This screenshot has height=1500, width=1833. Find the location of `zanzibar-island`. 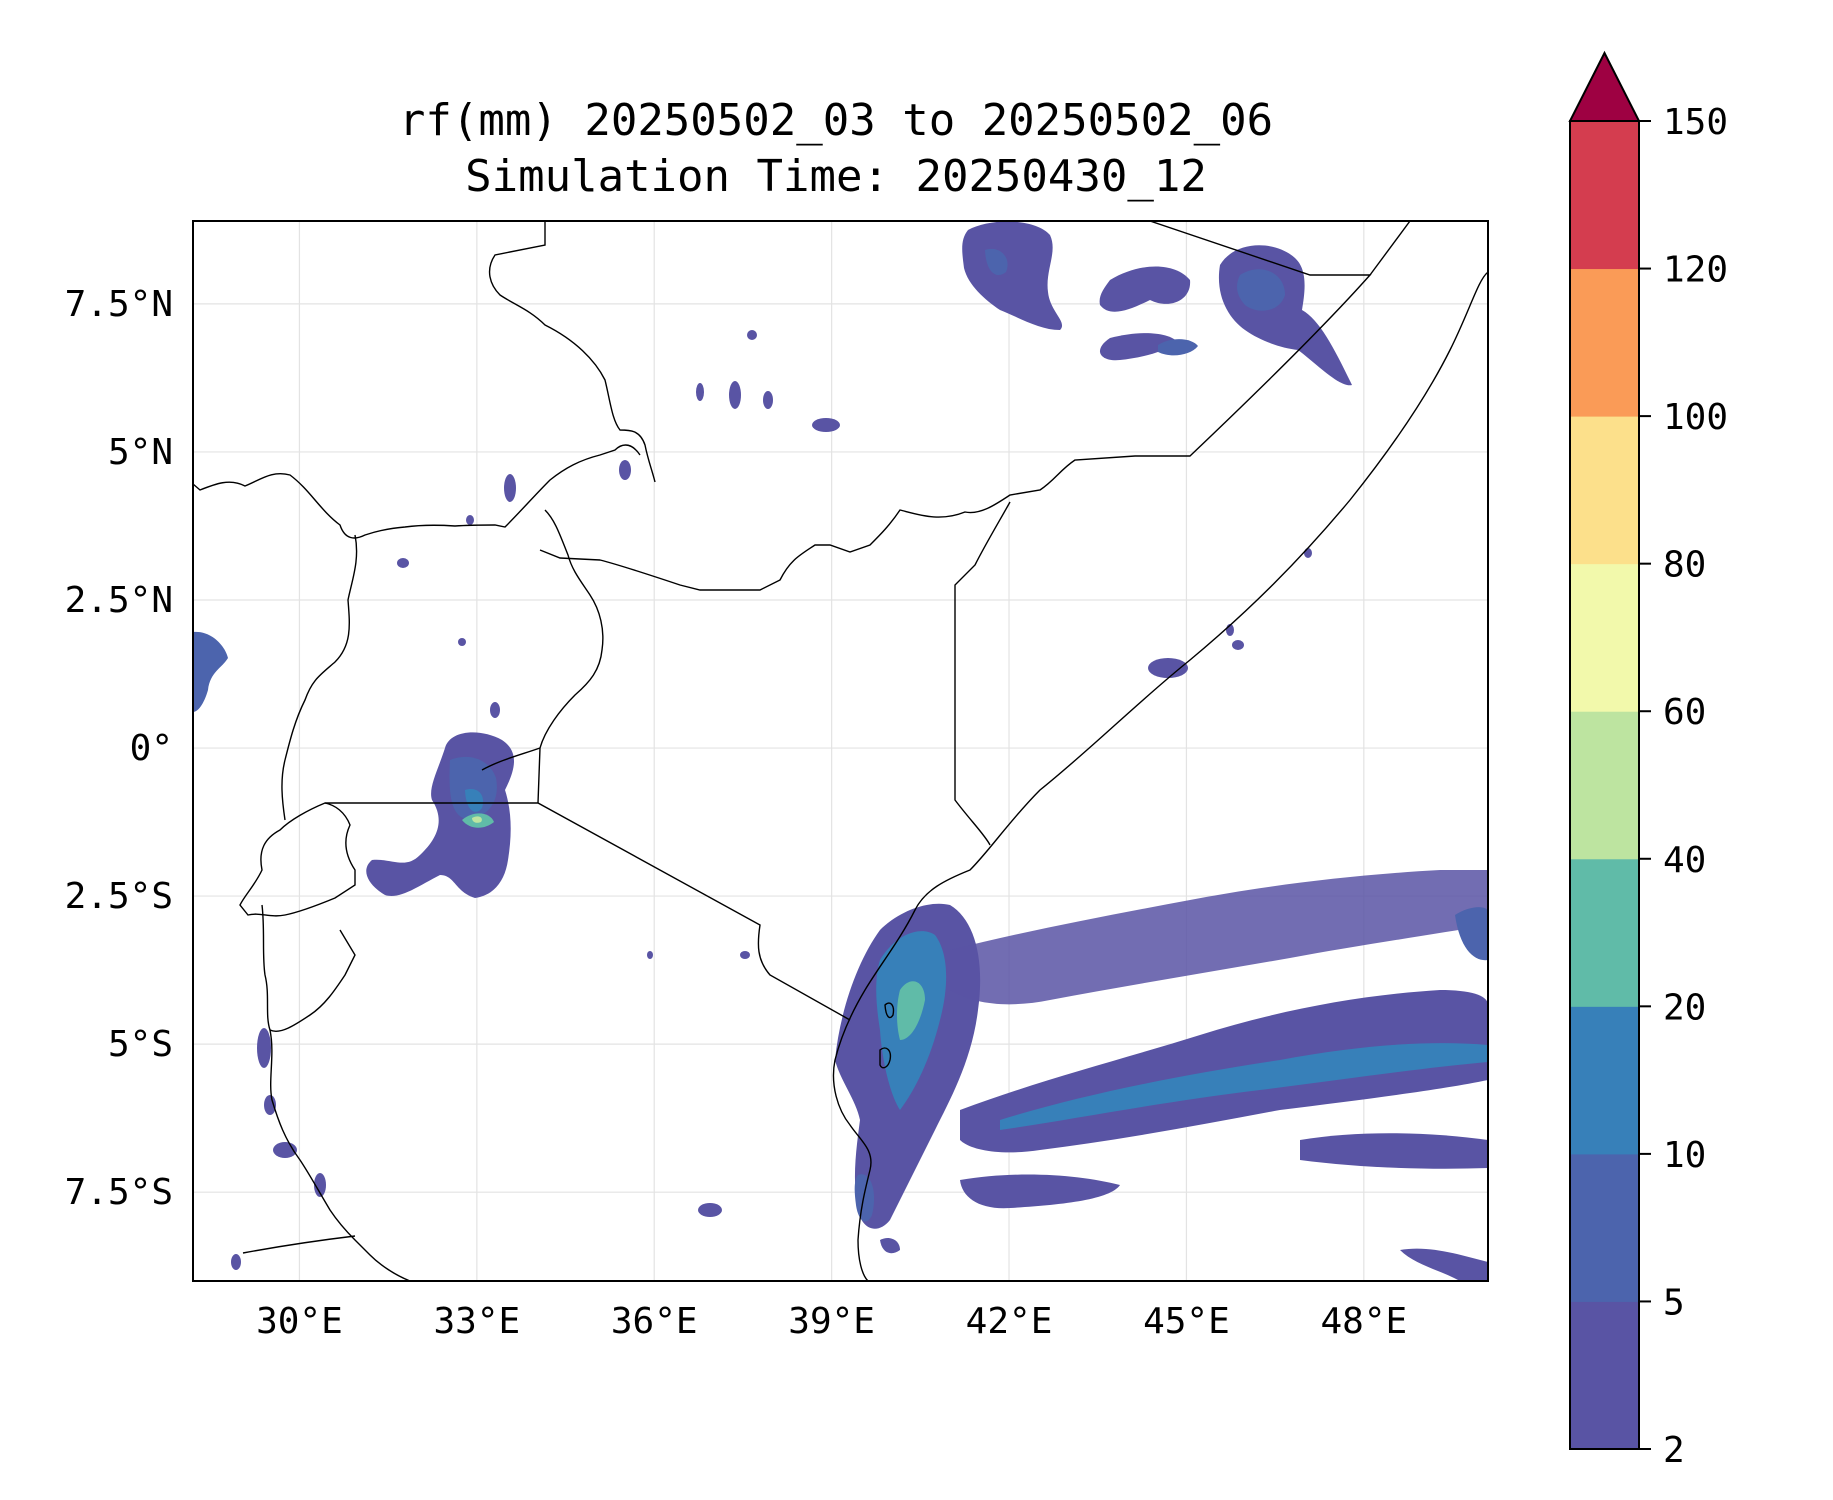

zanzibar-island is located at coordinates (885, 1058).